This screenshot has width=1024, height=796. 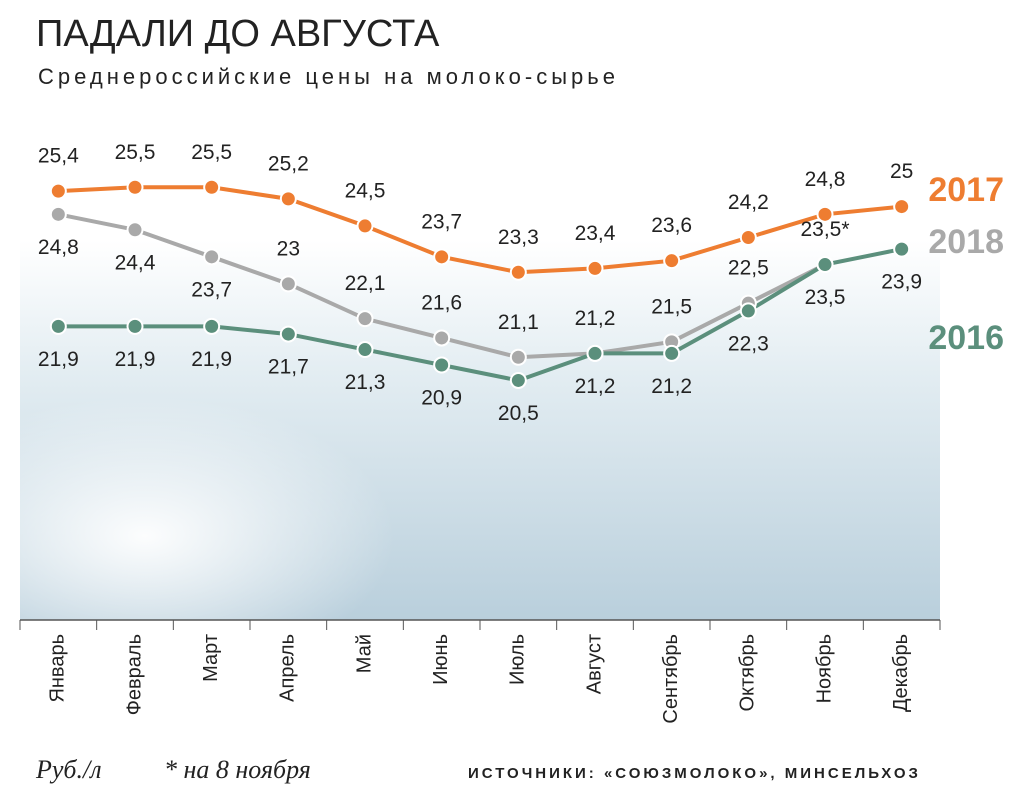 What do you see at coordinates (671, 679) in the screenshot?
I see `x-tick-label: Сентябрь` at bounding box center [671, 679].